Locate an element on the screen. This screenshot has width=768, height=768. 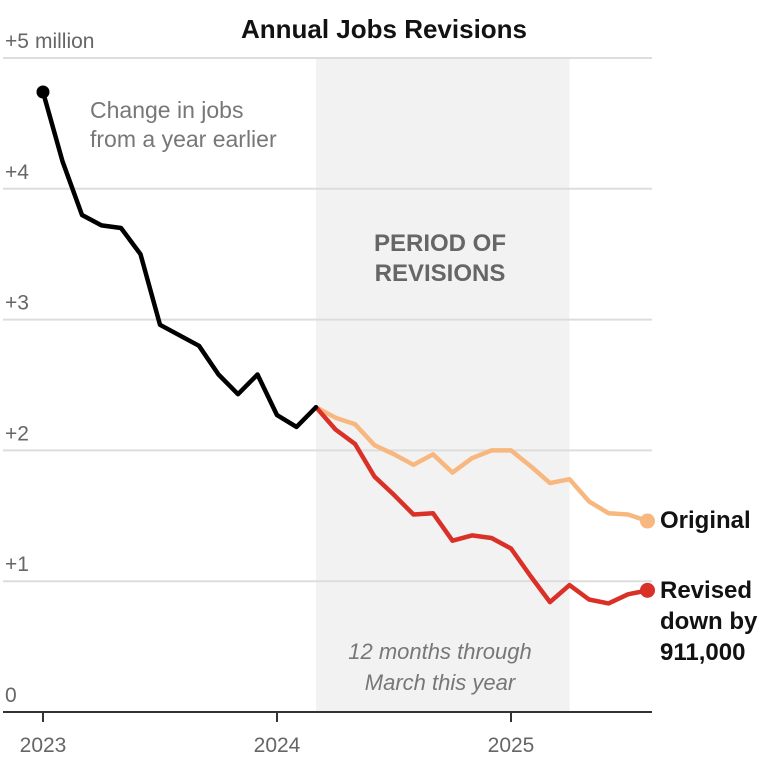
y-tick-label-5: +5 million is located at coordinates (49, 41).